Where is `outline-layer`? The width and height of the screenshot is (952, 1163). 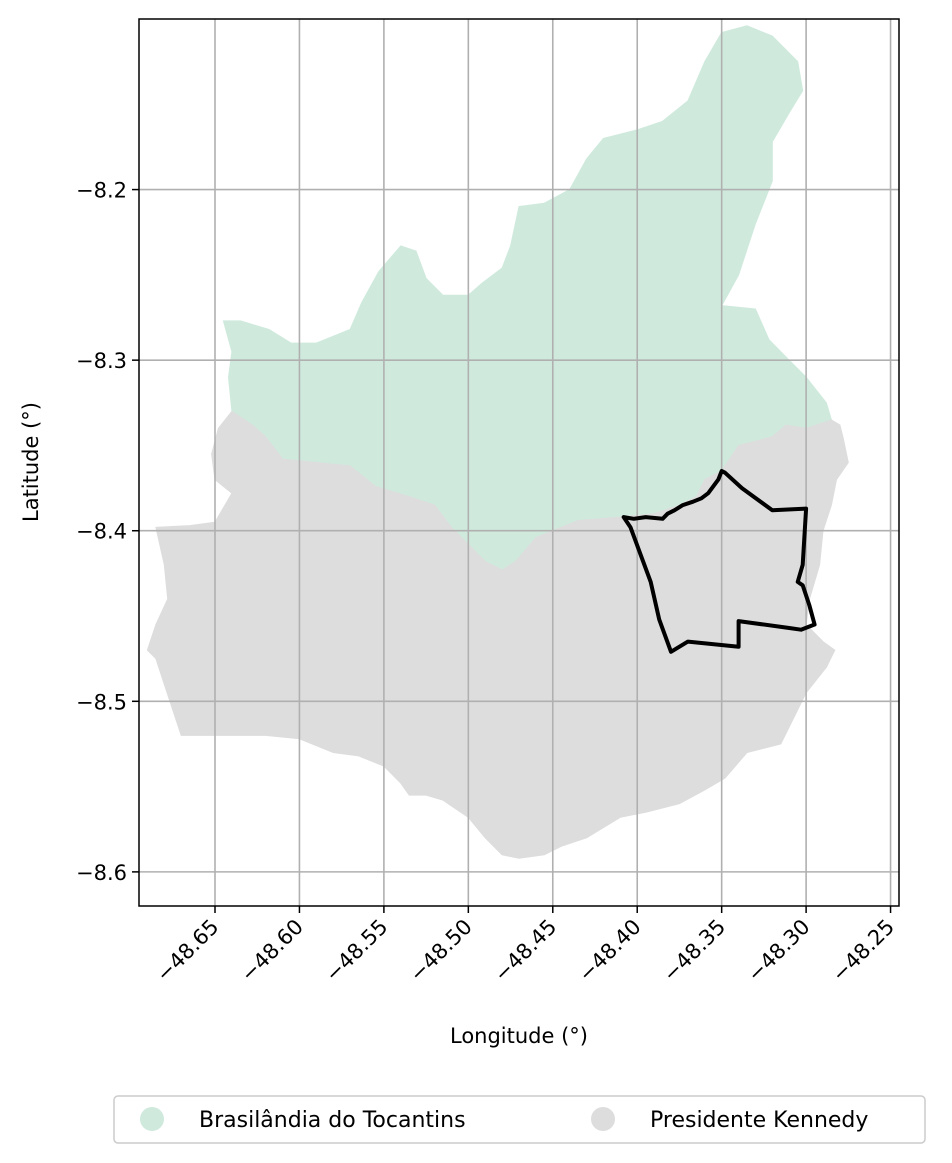 outline-layer is located at coordinates (719, 561).